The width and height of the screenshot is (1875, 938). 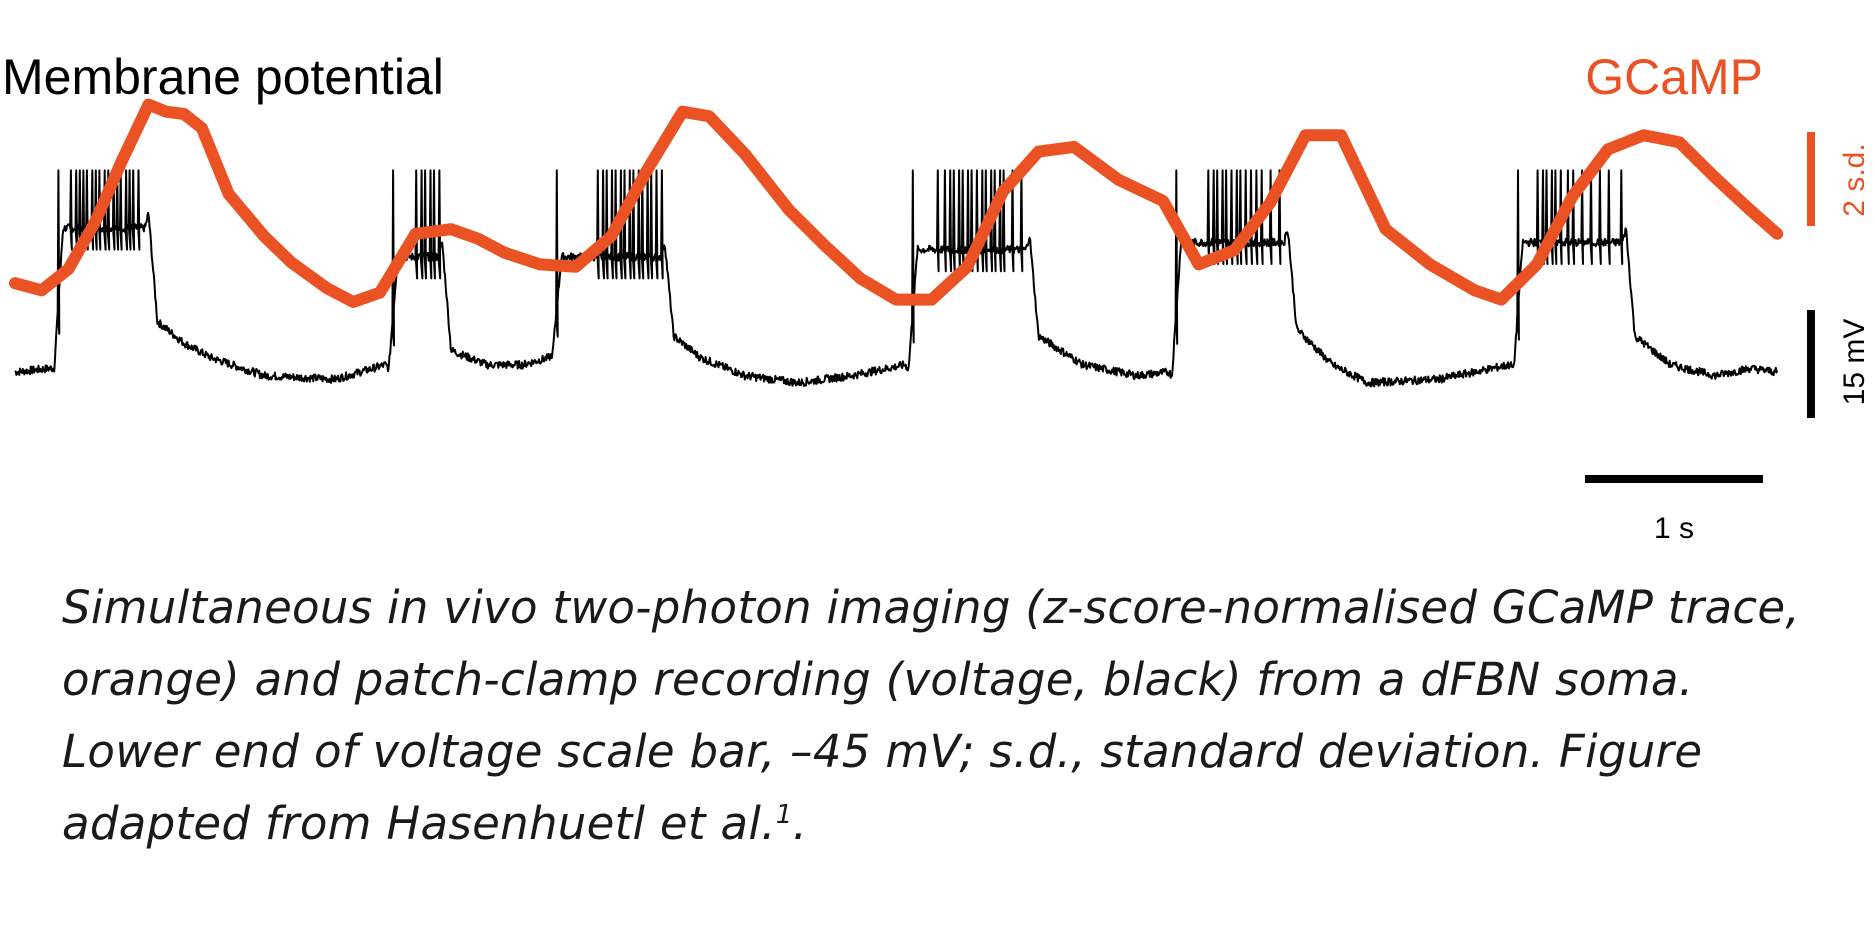 I want to click on voltage-scale-label: 15 mV, so click(x=1854, y=362).